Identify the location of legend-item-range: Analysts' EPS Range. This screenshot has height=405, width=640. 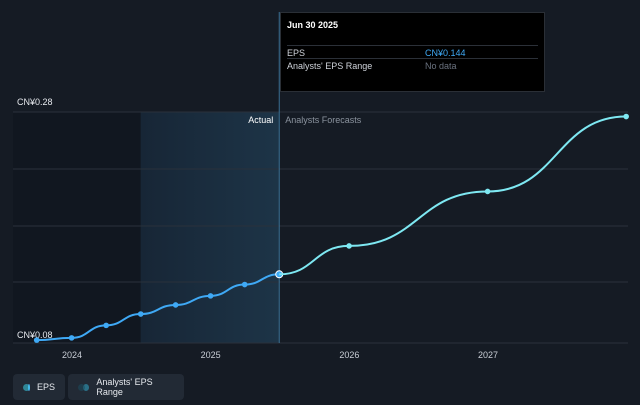
(126, 387).